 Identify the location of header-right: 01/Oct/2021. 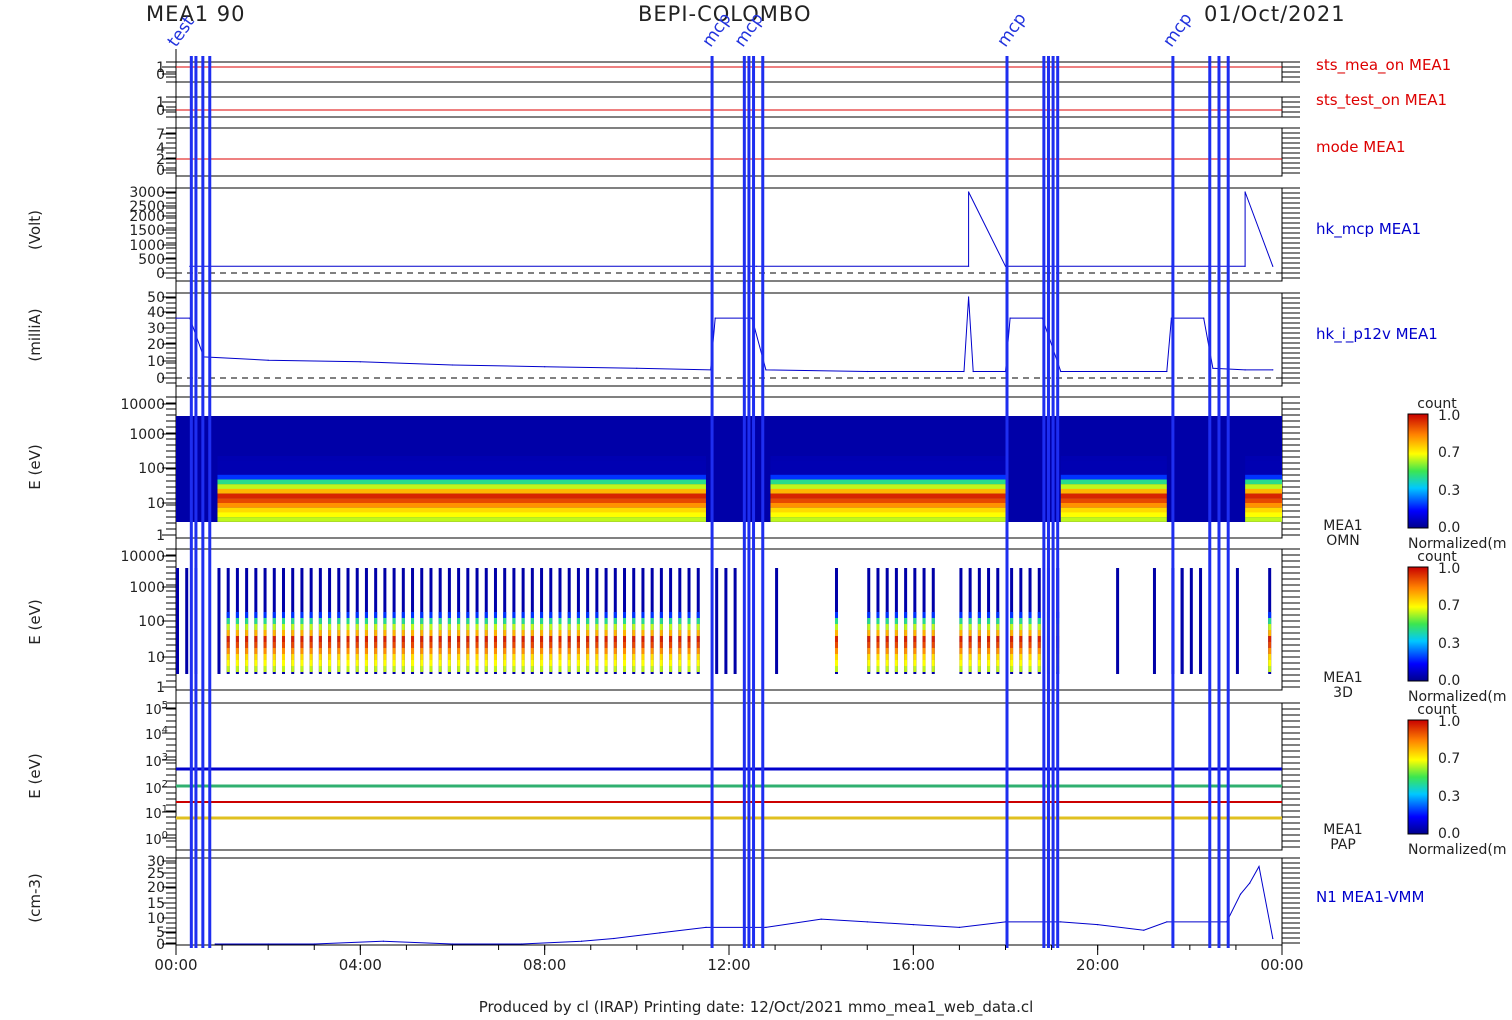
(1275, 14).